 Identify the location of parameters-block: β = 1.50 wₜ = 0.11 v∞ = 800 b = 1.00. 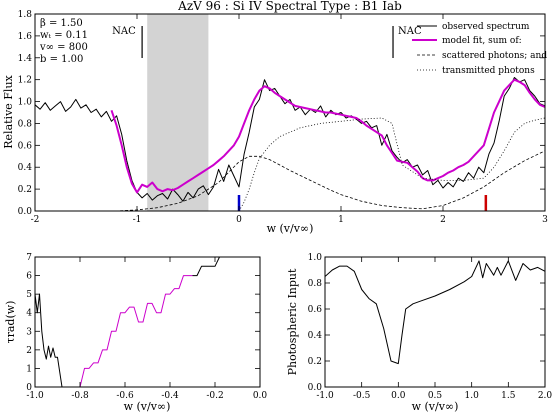
(63, 41).